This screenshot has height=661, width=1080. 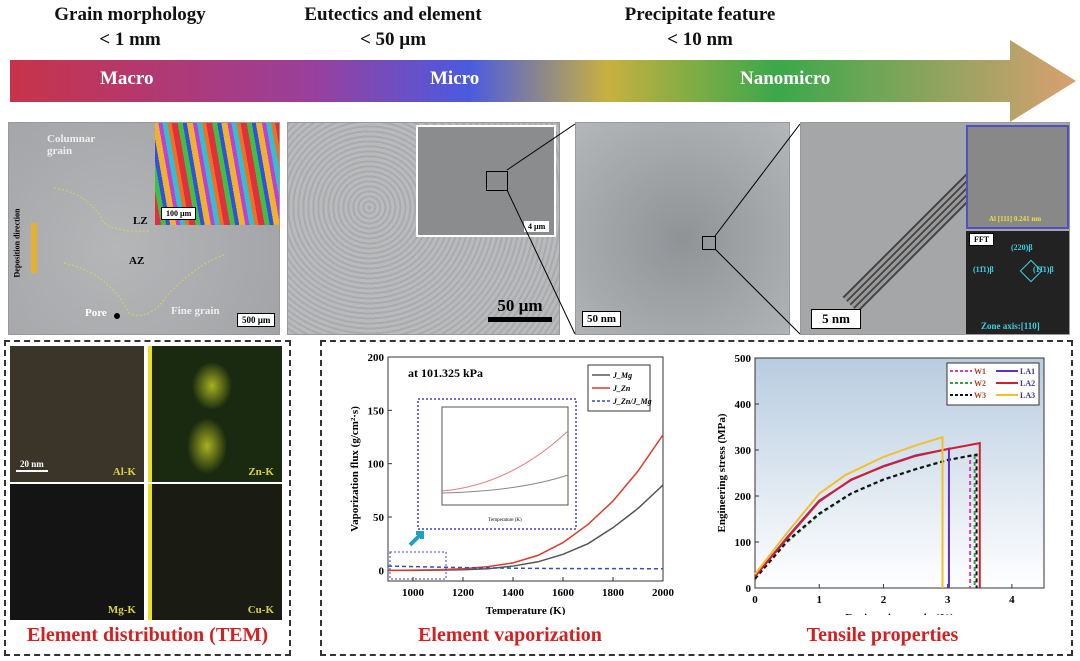 I want to click on zoom-arrow-icon, so click(x=416, y=539).